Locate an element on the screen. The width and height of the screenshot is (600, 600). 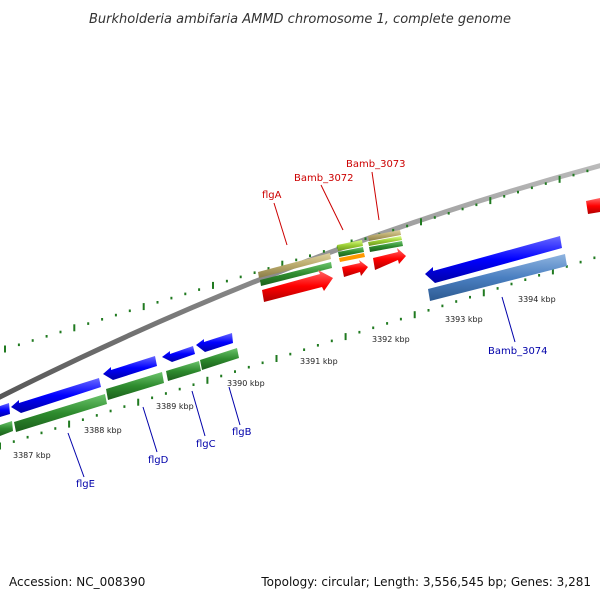
flgb-gene-bar is located at coordinates (219, 359).